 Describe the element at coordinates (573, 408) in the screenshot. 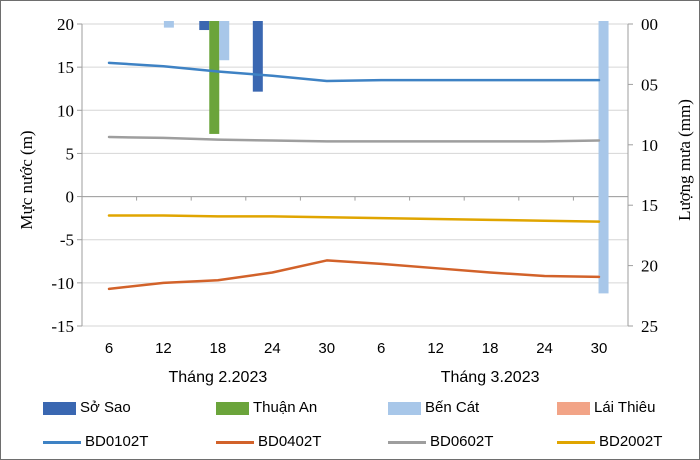

I see `legend-swatch-lái-thiêu` at that location.